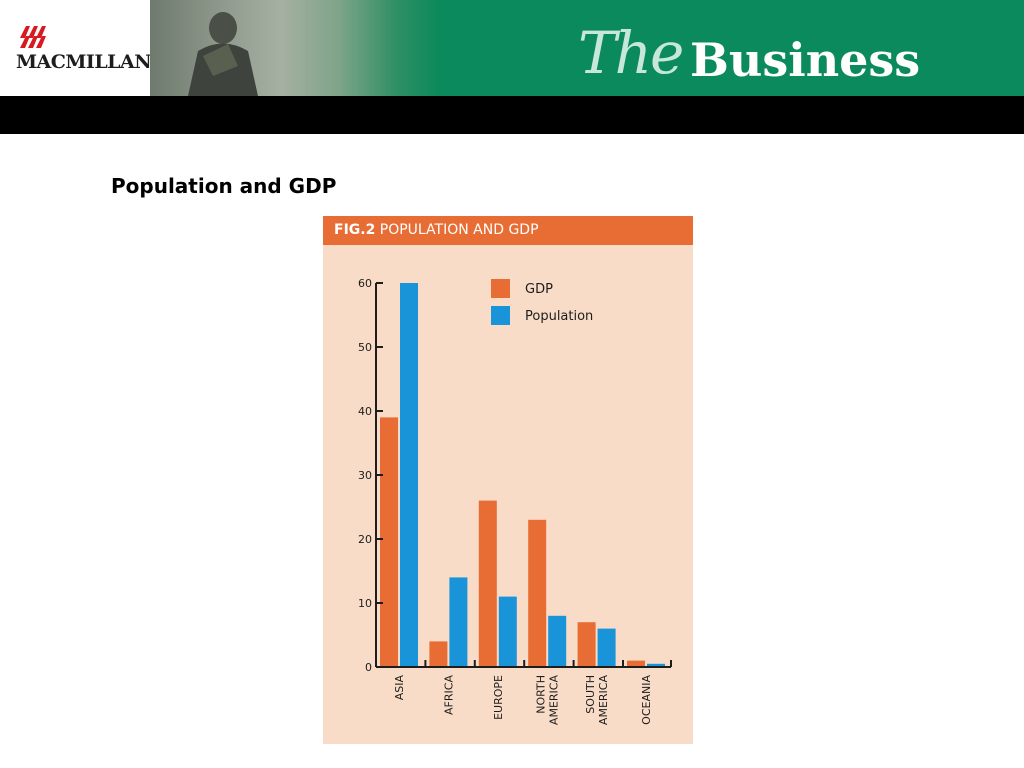  What do you see at coordinates (76, 48) in the screenshot?
I see `publisher-logo: MACMILLAN` at bounding box center [76, 48].